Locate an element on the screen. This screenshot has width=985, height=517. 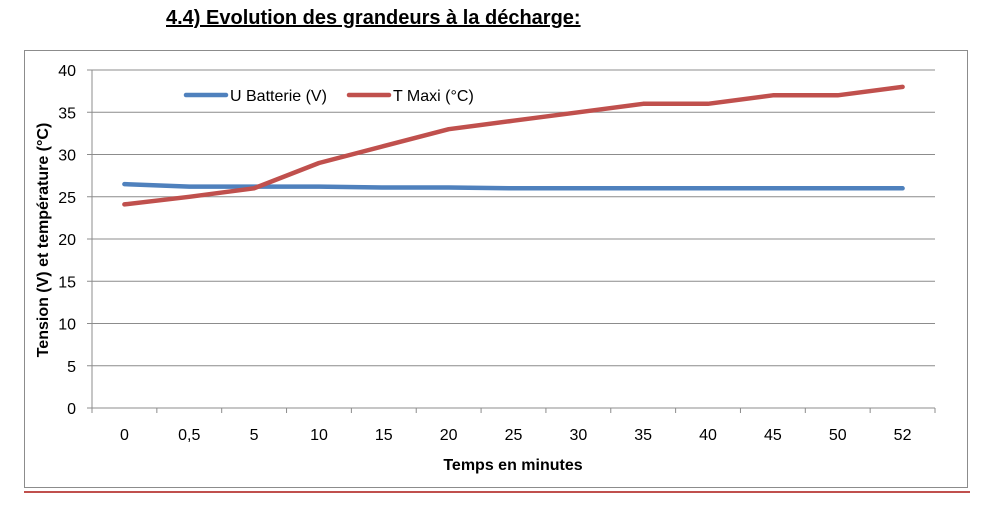
x-axis-title: Temps en minutes is located at coordinates (512, 465).